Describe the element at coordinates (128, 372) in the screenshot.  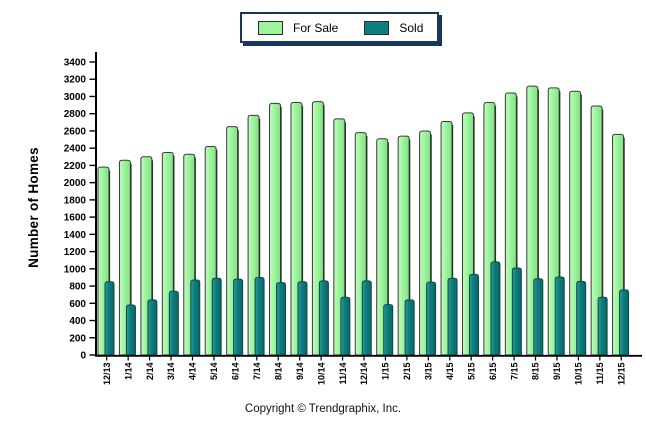
I see `x-tick-label: 1/14` at that location.